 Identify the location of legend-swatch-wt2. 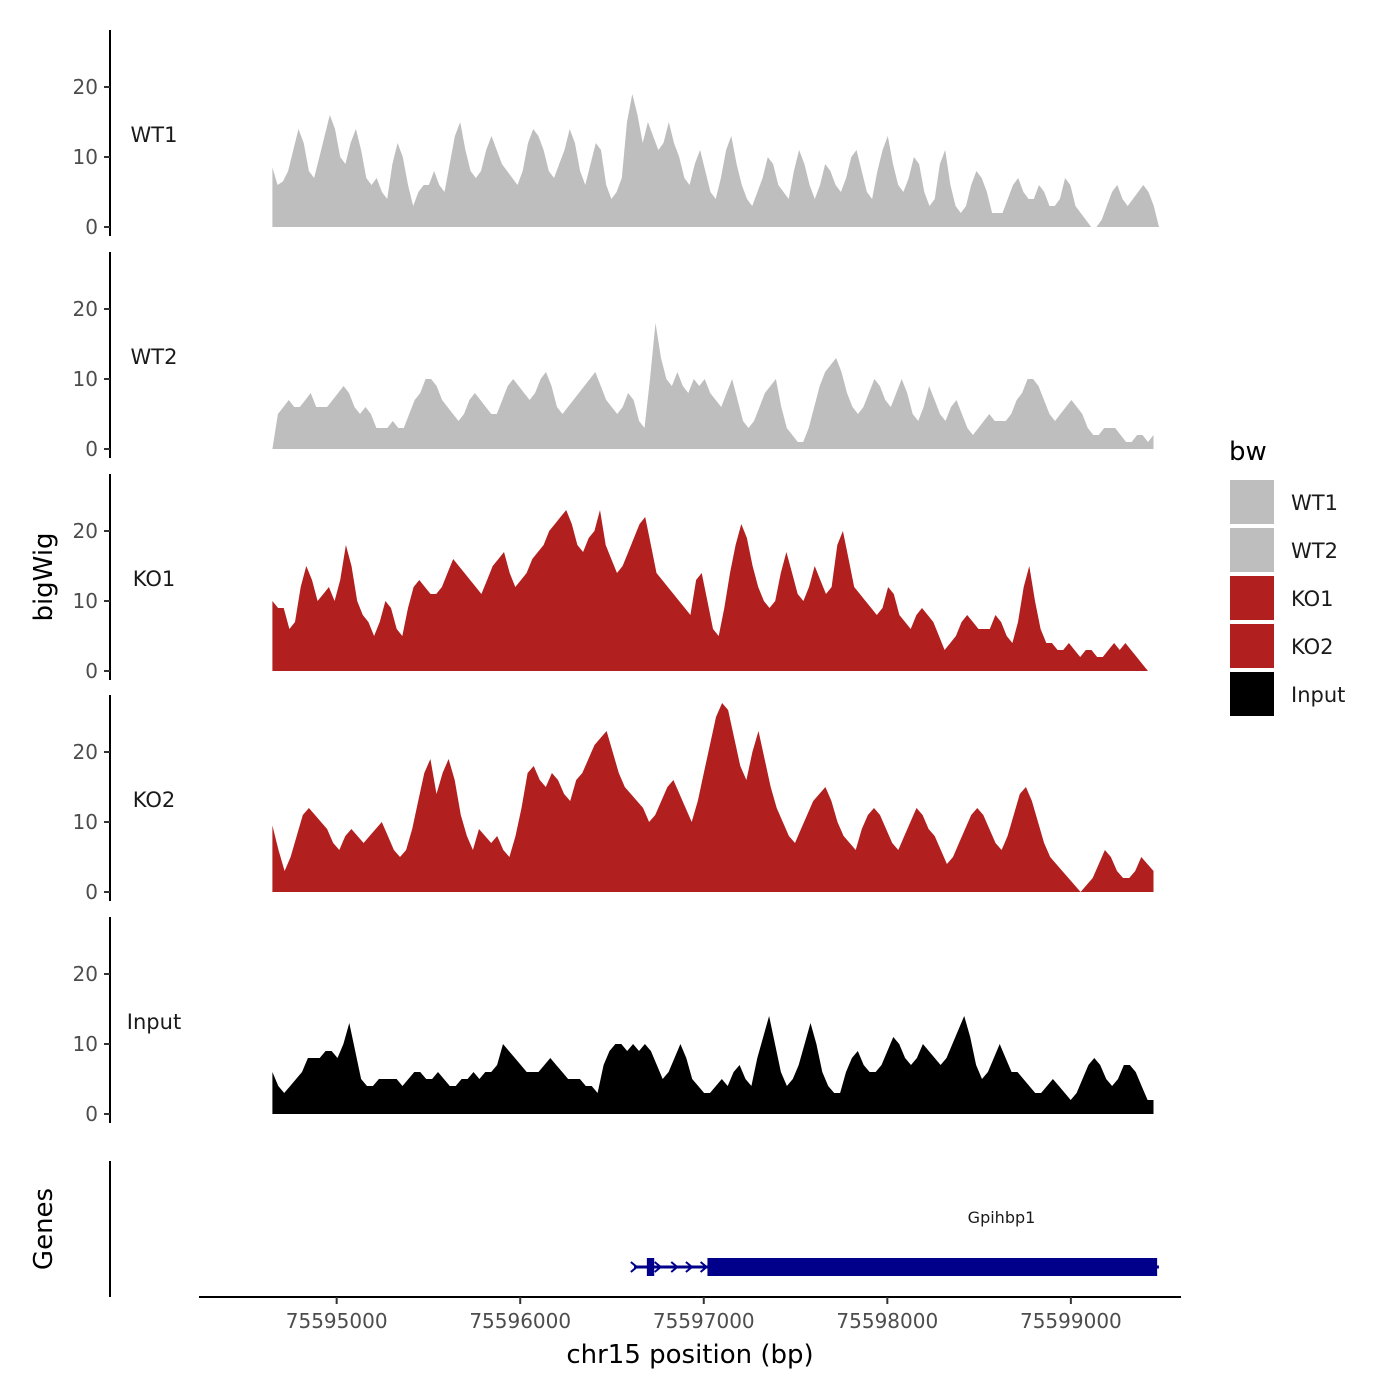
(1252, 550).